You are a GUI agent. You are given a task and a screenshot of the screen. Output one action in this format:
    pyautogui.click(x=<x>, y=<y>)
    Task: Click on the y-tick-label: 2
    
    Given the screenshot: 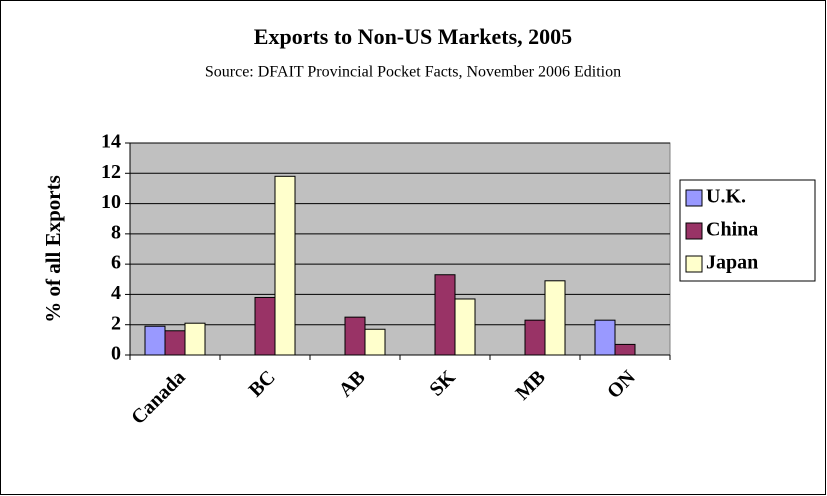 What is the action you would take?
    pyautogui.click(x=116, y=323)
    